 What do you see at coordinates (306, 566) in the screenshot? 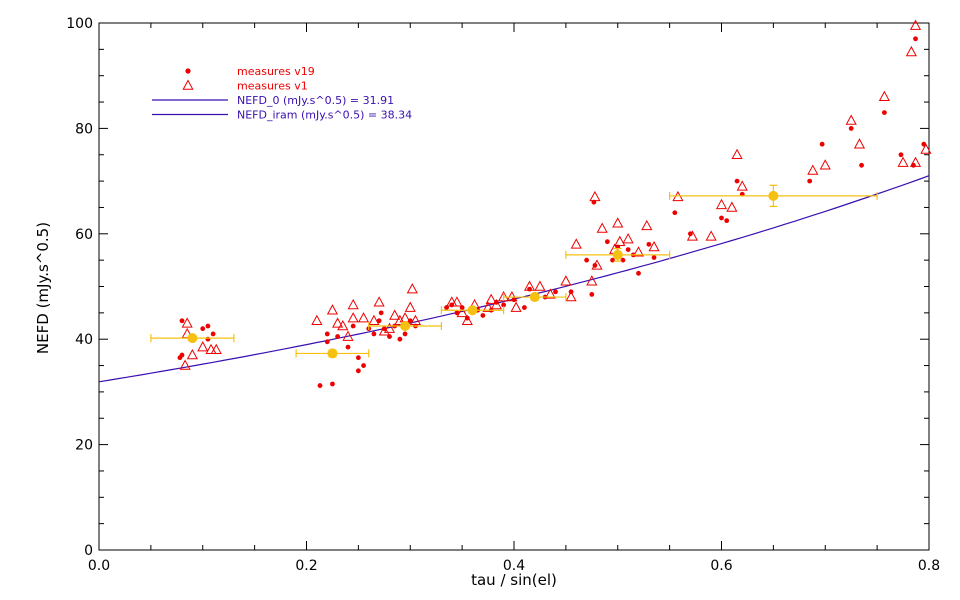
I see `x-tick-label: 0.2` at bounding box center [306, 566].